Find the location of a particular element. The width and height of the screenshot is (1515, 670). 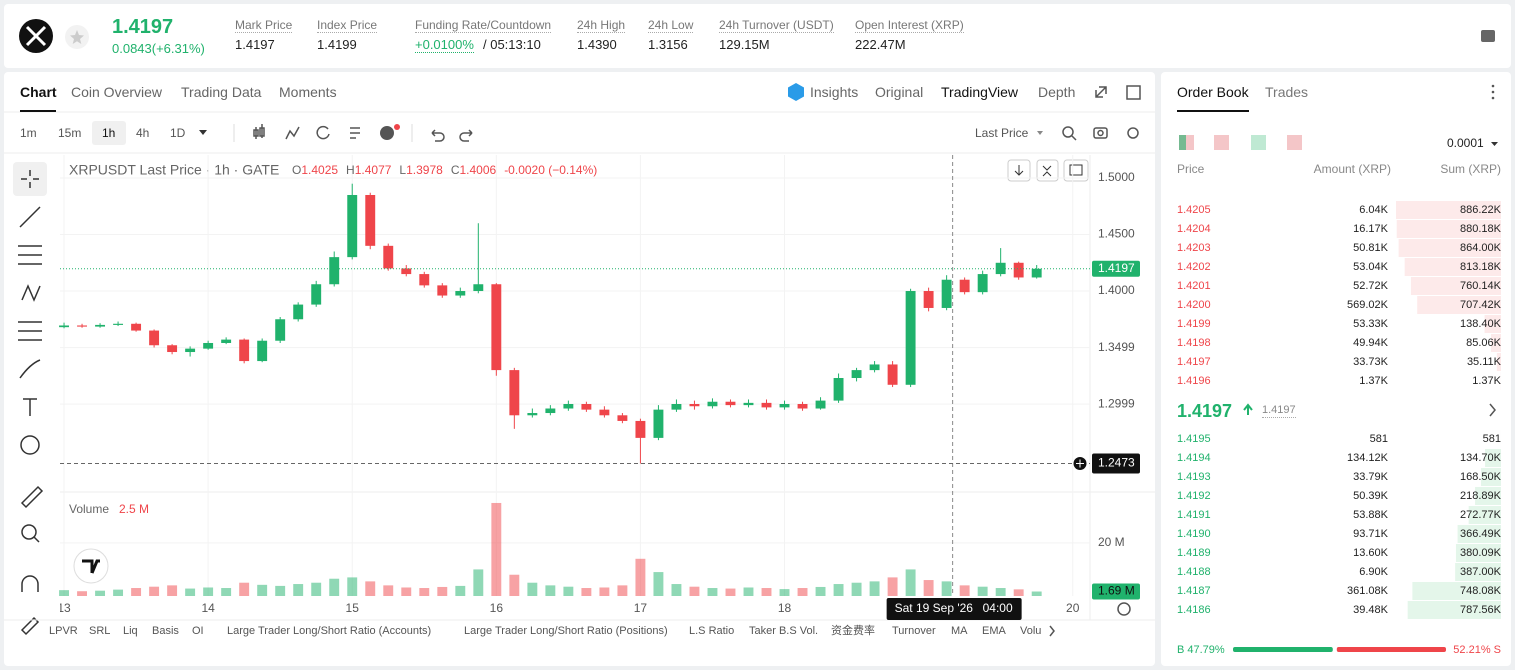

ob-sum: 787.56K is located at coordinates (1480, 610).